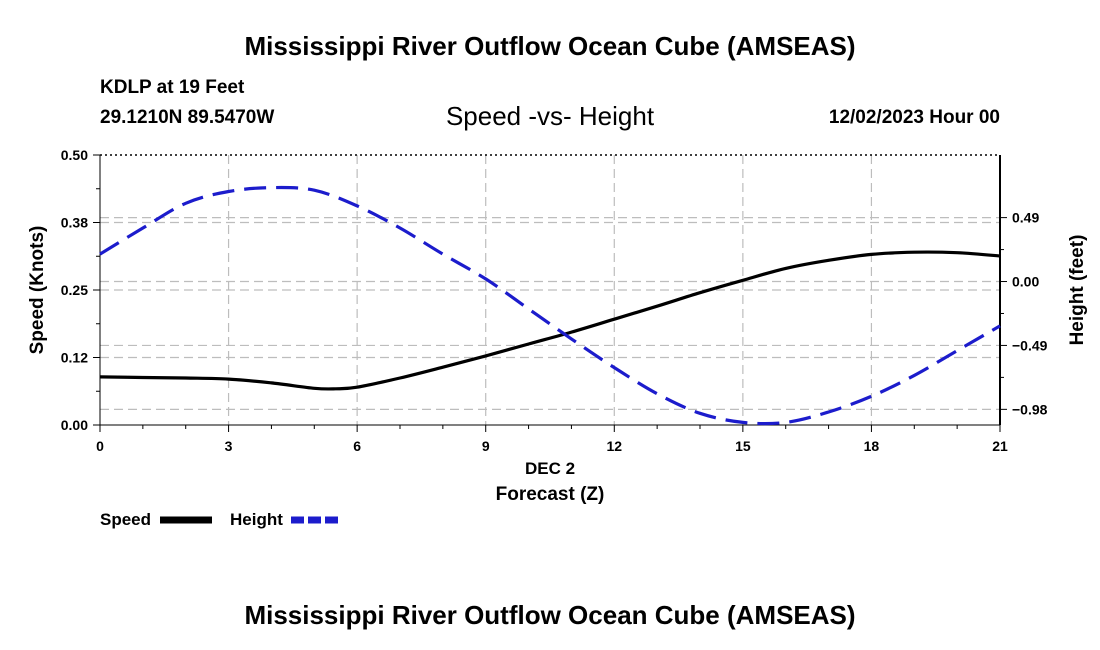 This screenshot has height=650, width=1100. Describe the element at coordinates (357, 446) in the screenshot. I see `x-tick-label: 6` at that location.